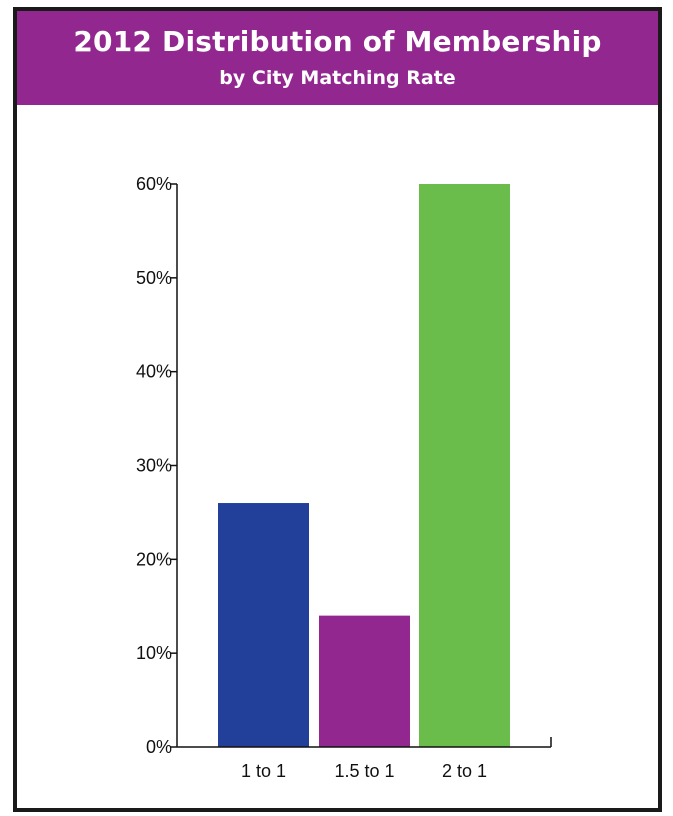 The image size is (673, 816). Describe the element at coordinates (154, 653) in the screenshot. I see `y-tick-label: 10%` at that location.